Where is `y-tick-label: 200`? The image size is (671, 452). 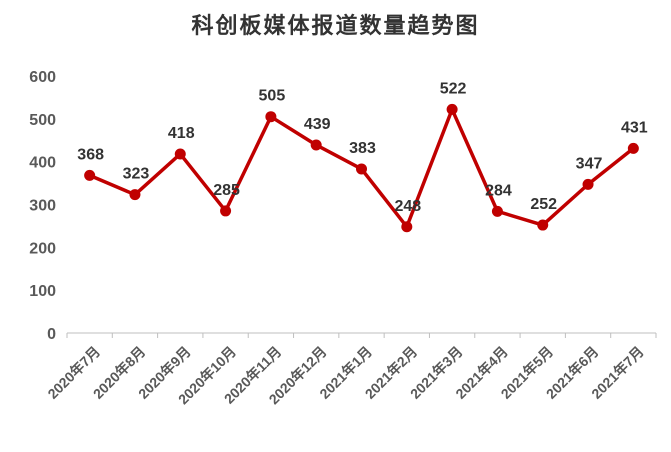
y-tick-label: 200 is located at coordinates (42, 248).